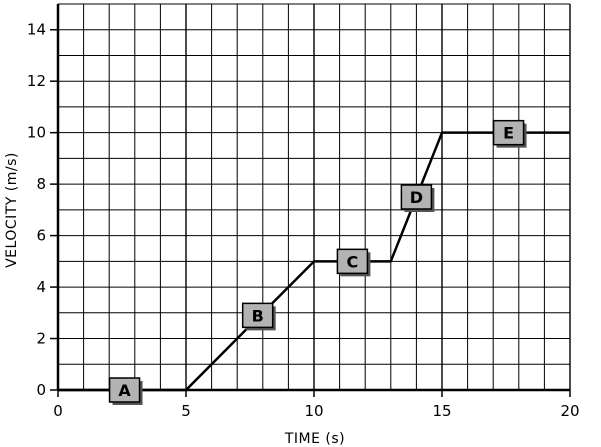 This screenshot has height=447, width=601. I want to click on segment-label-c: C, so click(353, 262).